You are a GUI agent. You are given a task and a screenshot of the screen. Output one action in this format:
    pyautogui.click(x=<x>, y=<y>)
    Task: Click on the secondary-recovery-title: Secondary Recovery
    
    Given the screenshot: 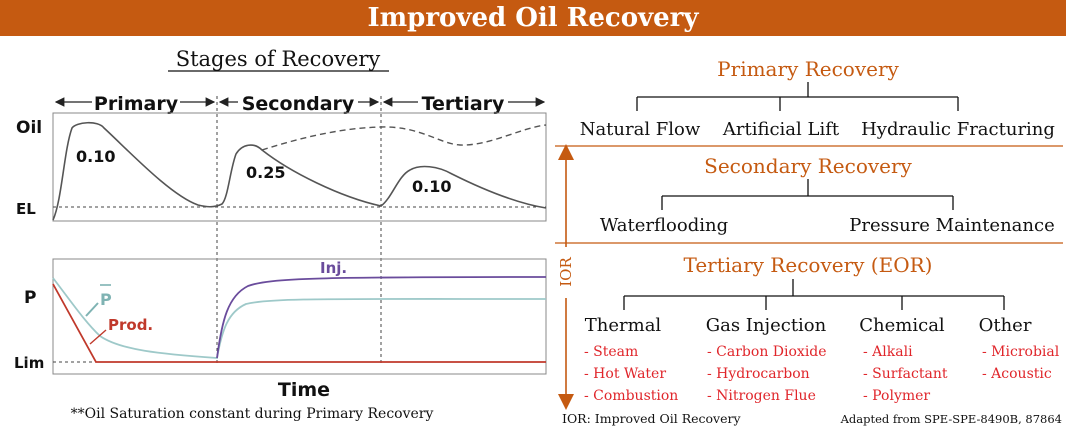 What is the action you would take?
    pyautogui.click(x=808, y=166)
    